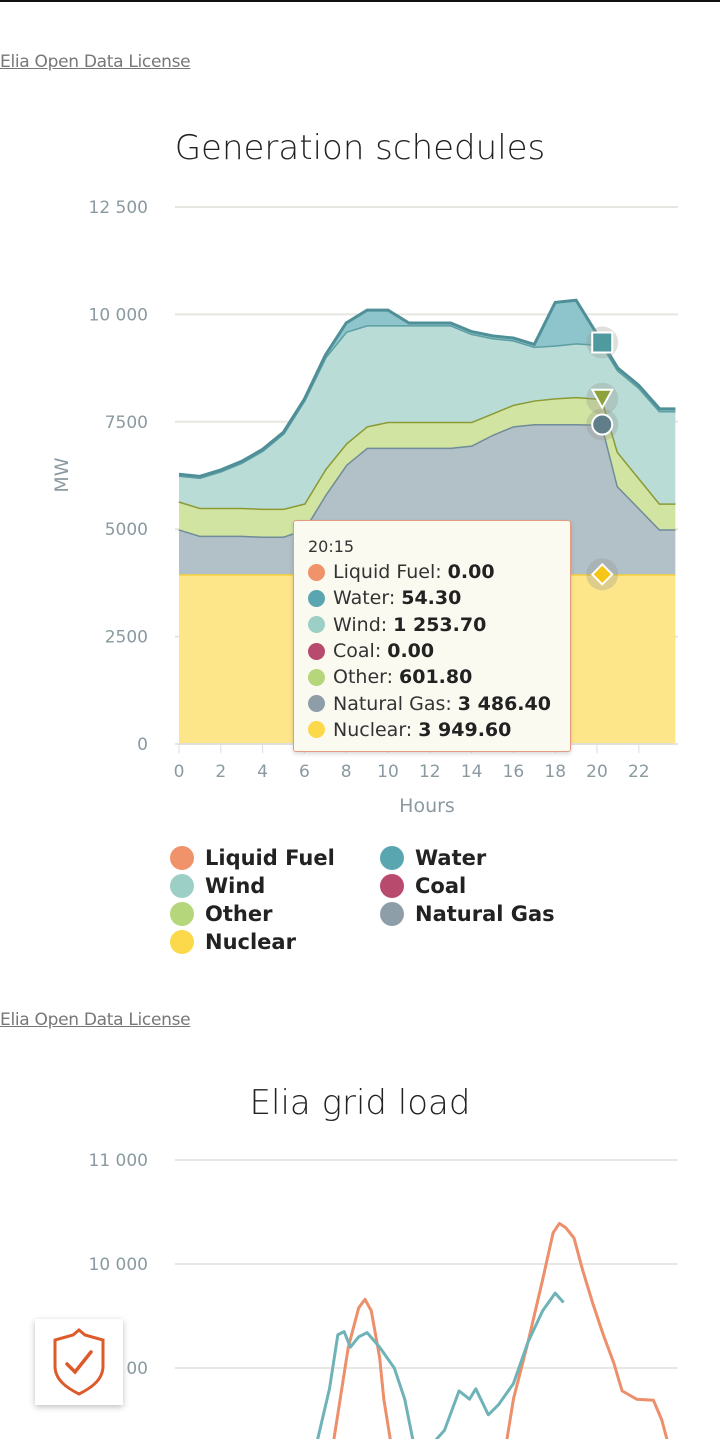  What do you see at coordinates (597, 772) in the screenshot?
I see `x-tick-label: 20` at bounding box center [597, 772].